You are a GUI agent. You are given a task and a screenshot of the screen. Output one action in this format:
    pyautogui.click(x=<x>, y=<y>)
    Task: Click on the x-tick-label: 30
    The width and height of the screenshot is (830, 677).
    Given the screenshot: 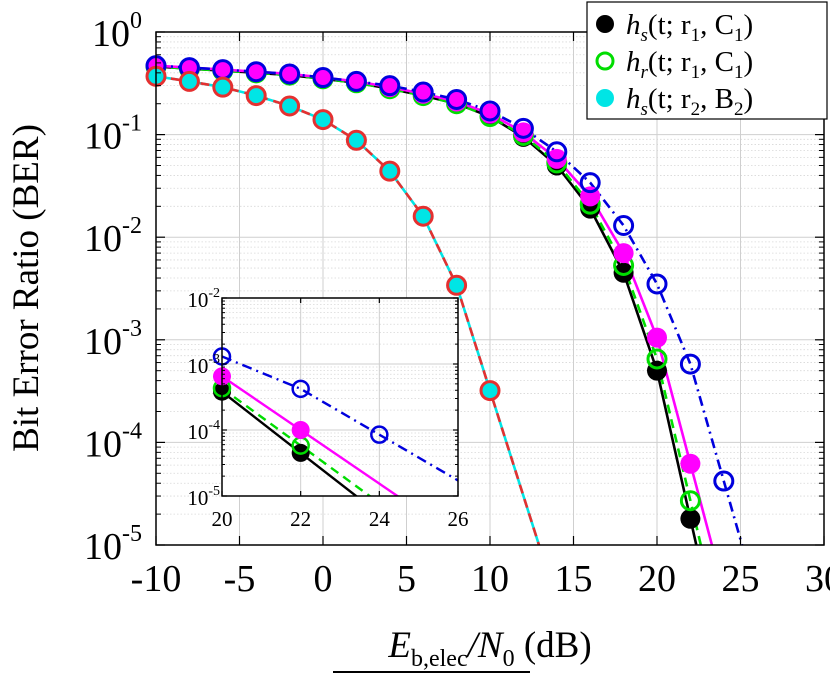 What is the action you would take?
    pyautogui.click(x=817, y=579)
    